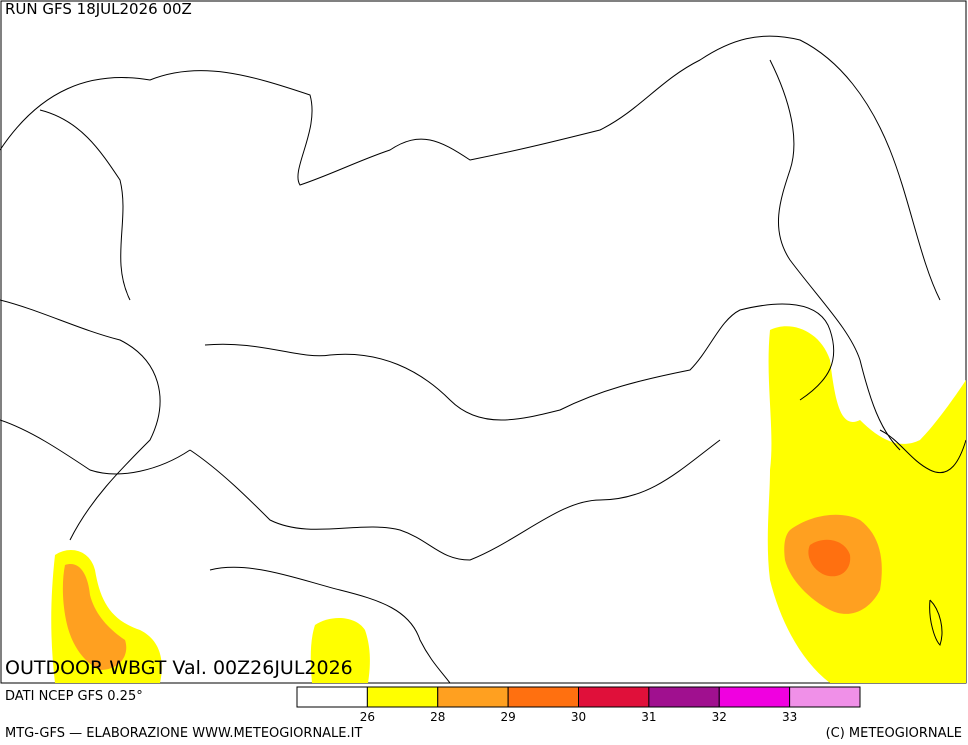 Image resolution: width=968 pixels, height=745 pixels. I want to click on run-label: RUN GFS 18JUL2026 00Z, so click(98, 9).